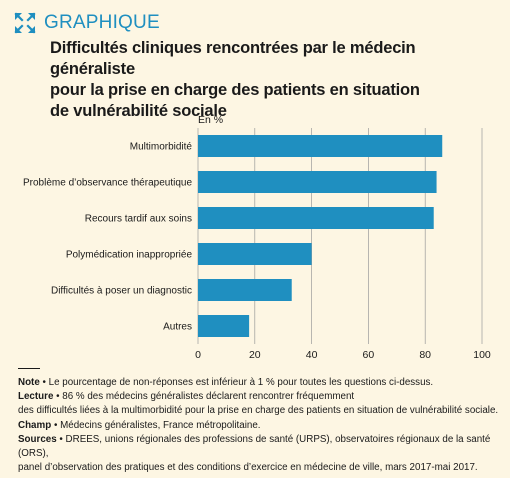 Image resolution: width=510 pixels, height=478 pixels. Describe the element at coordinates (129, 255) in the screenshot. I see `category-label: Polymédication inappropriée` at that location.